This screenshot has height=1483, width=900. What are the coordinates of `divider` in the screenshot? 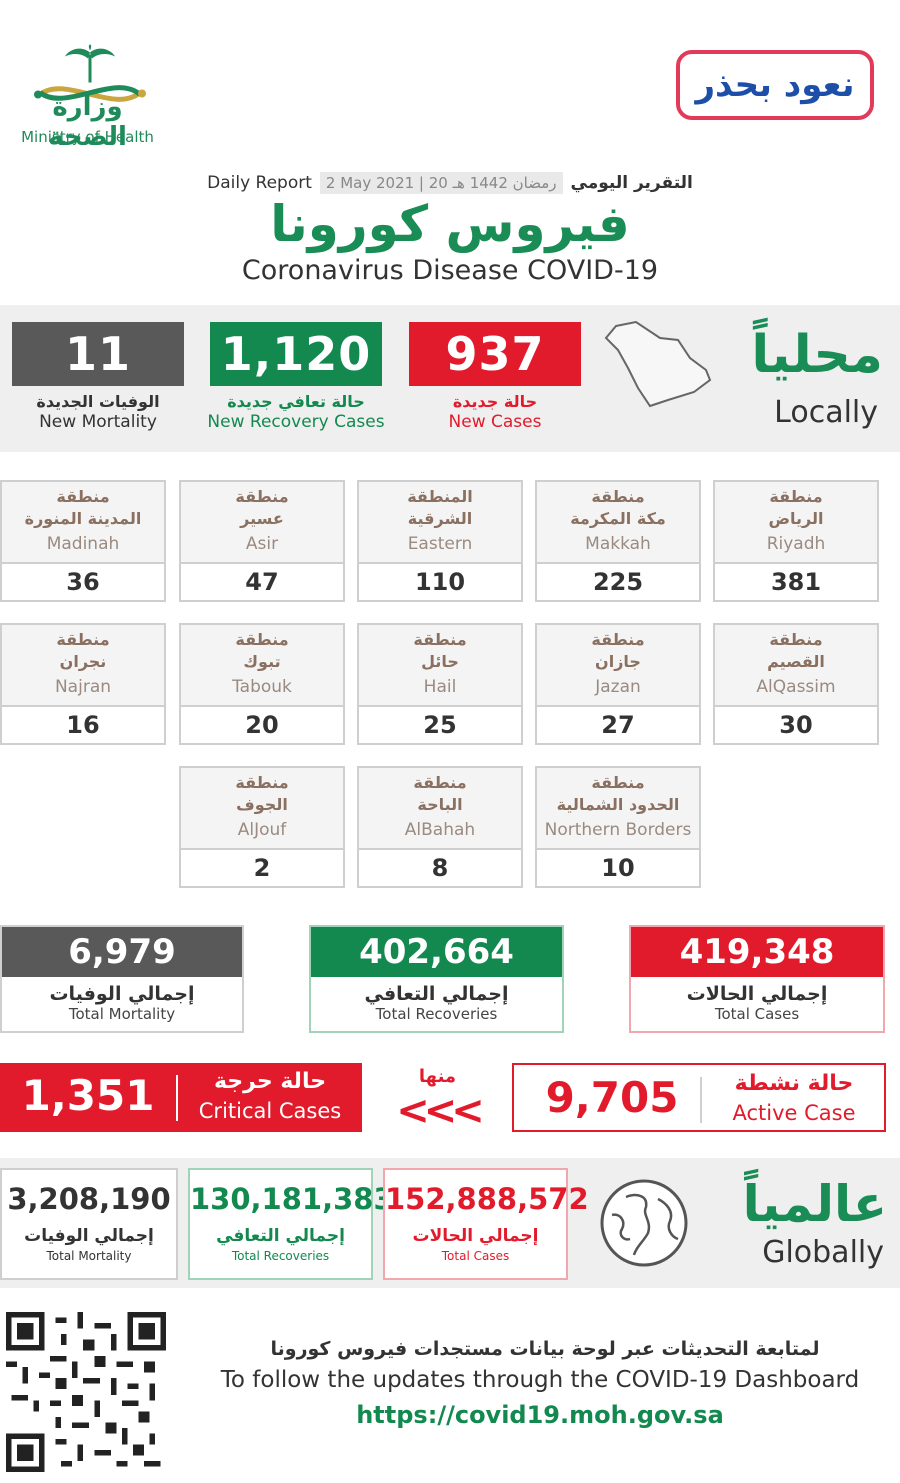 It's located at (701, 1100).